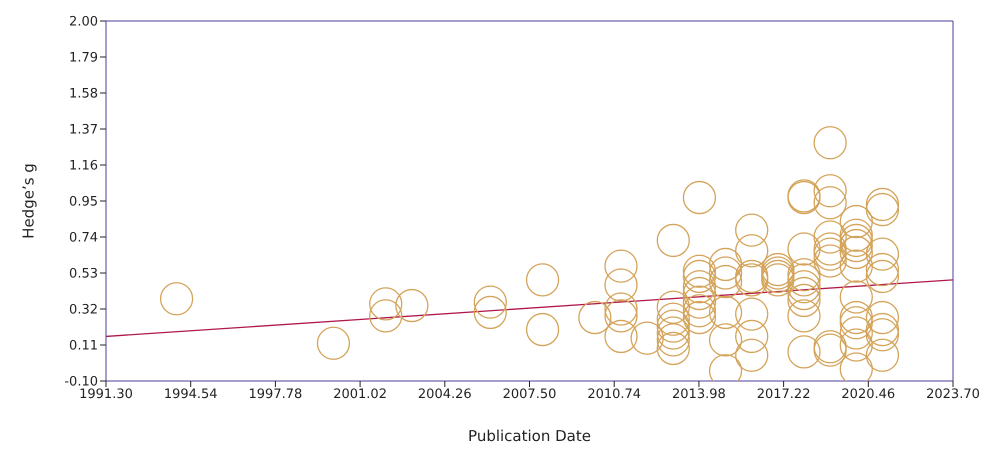 The image size is (990, 453). What do you see at coordinates (83, 22) in the screenshot?
I see `y-tick-label: 2.00` at bounding box center [83, 22].